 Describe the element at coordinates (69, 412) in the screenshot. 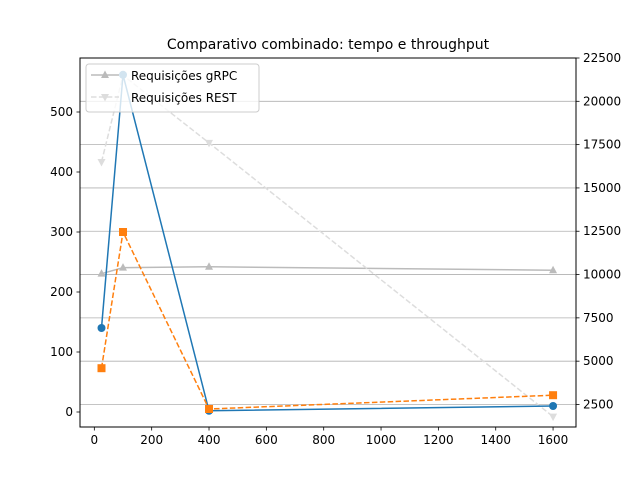

I see `y-left-tick-label: 0` at that location.